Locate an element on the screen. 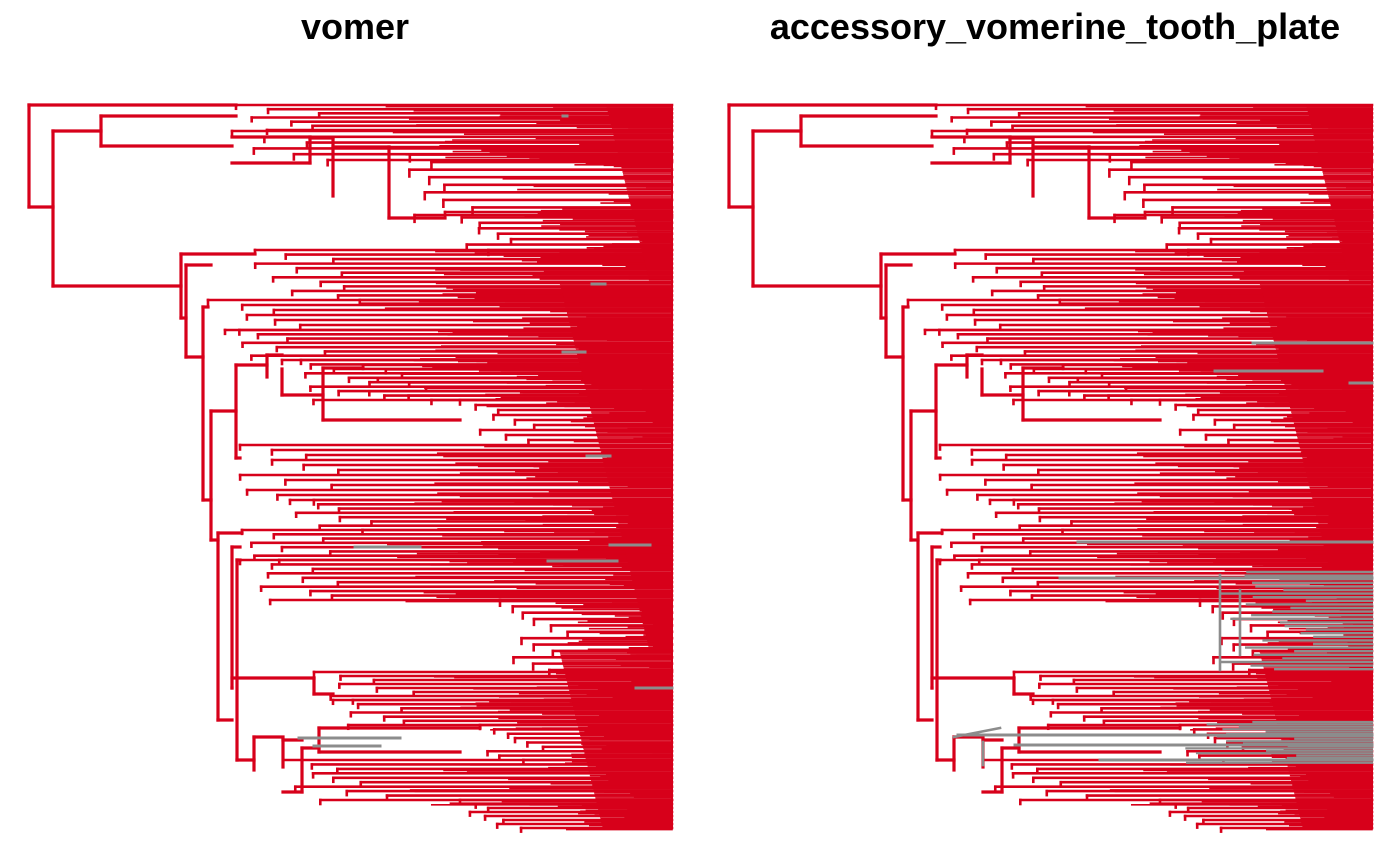 The image size is (1400, 865). tree-branch-alt-state is located at coordinates (977, 732).